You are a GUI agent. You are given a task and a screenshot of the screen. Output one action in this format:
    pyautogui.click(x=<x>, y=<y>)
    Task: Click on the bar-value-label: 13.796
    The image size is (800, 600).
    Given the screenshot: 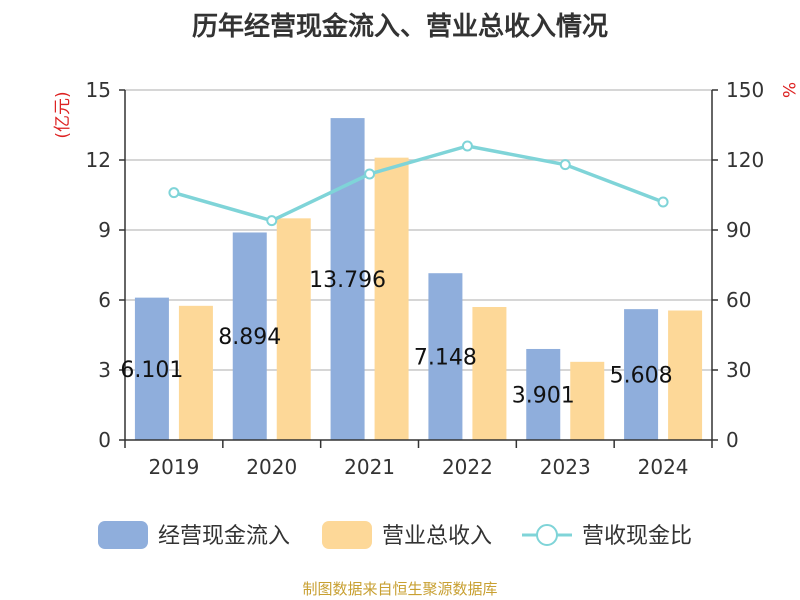 What is the action you would take?
    pyautogui.click(x=347, y=280)
    